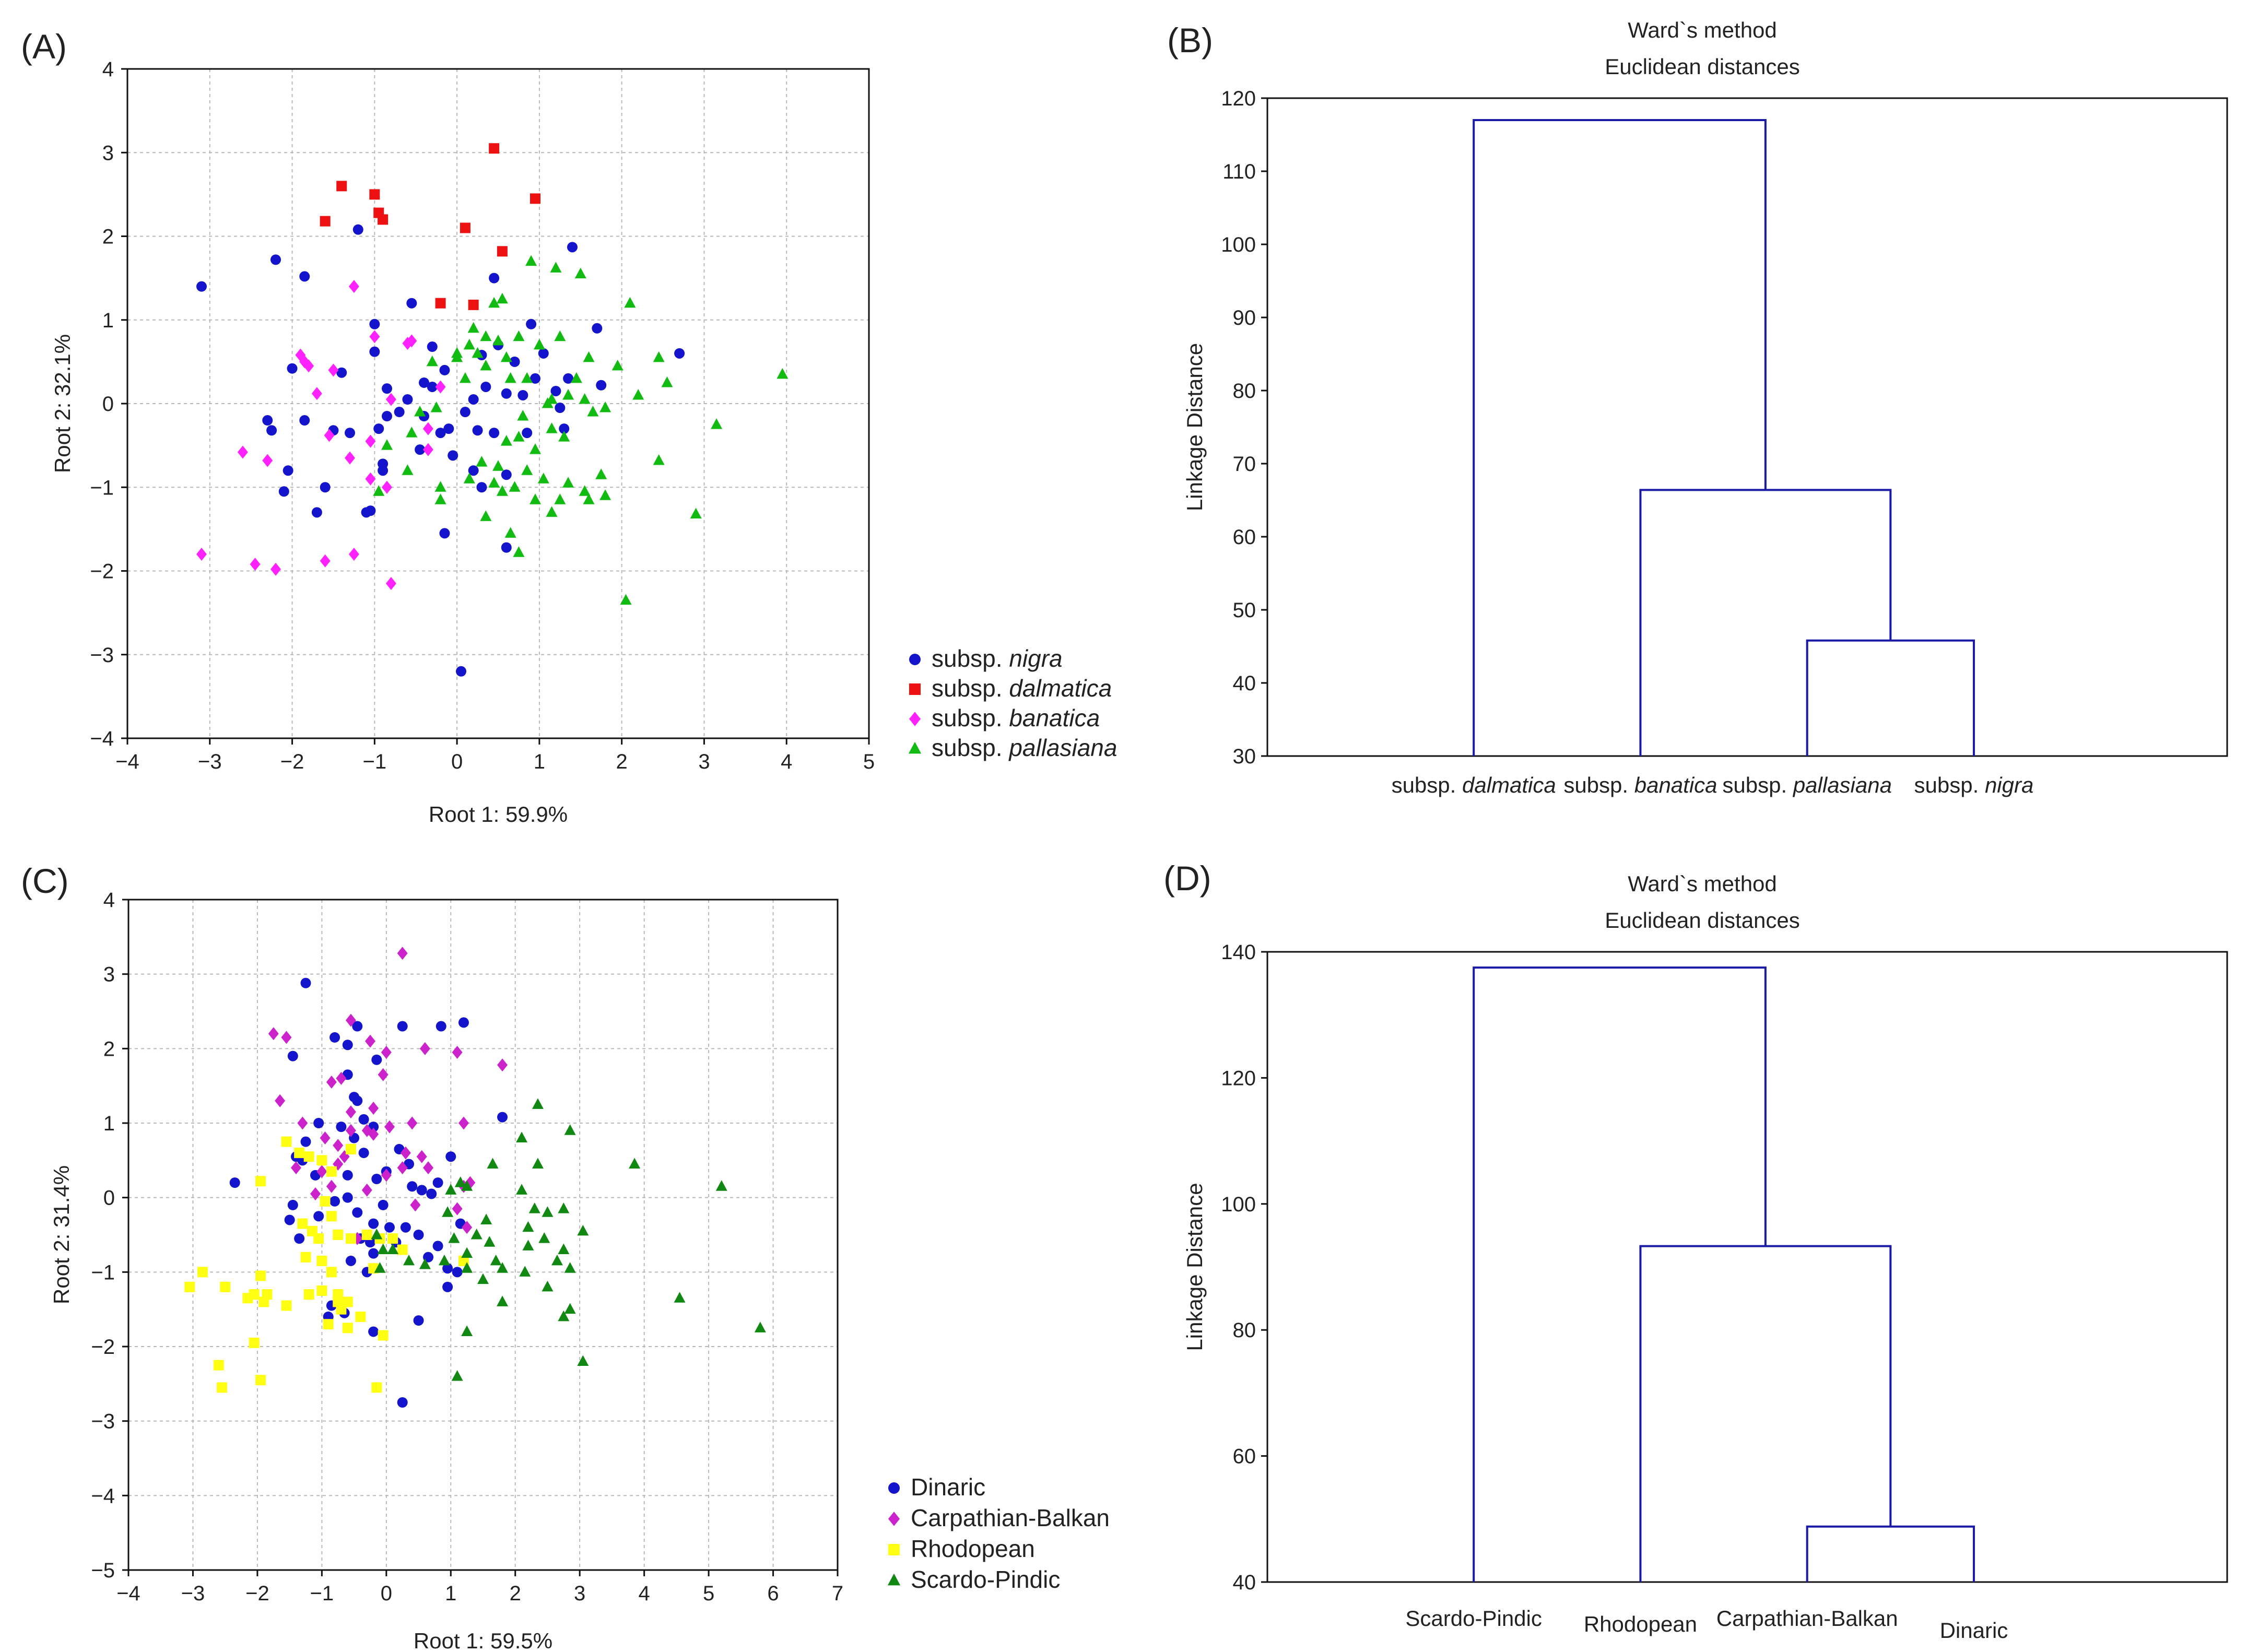  What do you see at coordinates (103, 1421) in the screenshot?
I see `y-tick-label: −3` at bounding box center [103, 1421].